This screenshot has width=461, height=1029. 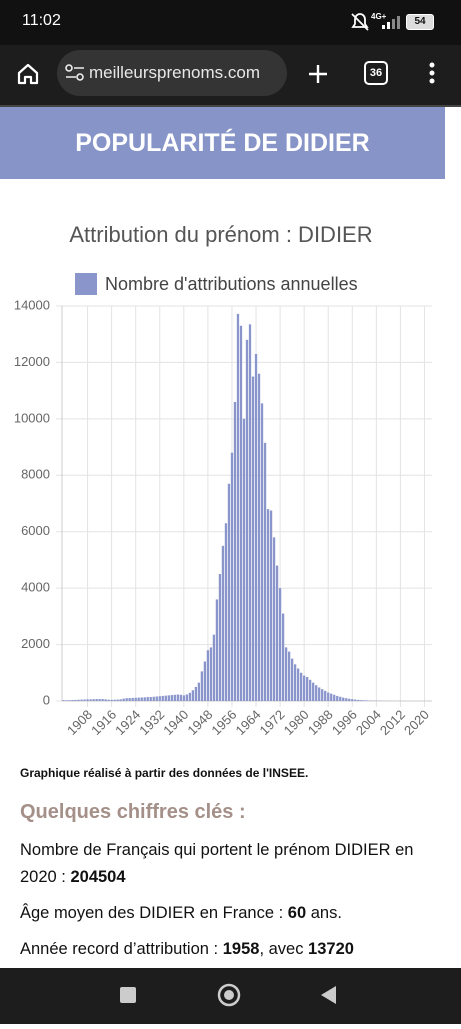 What do you see at coordinates (199, 722) in the screenshot?
I see `x-tick-label: 1948` at bounding box center [199, 722].